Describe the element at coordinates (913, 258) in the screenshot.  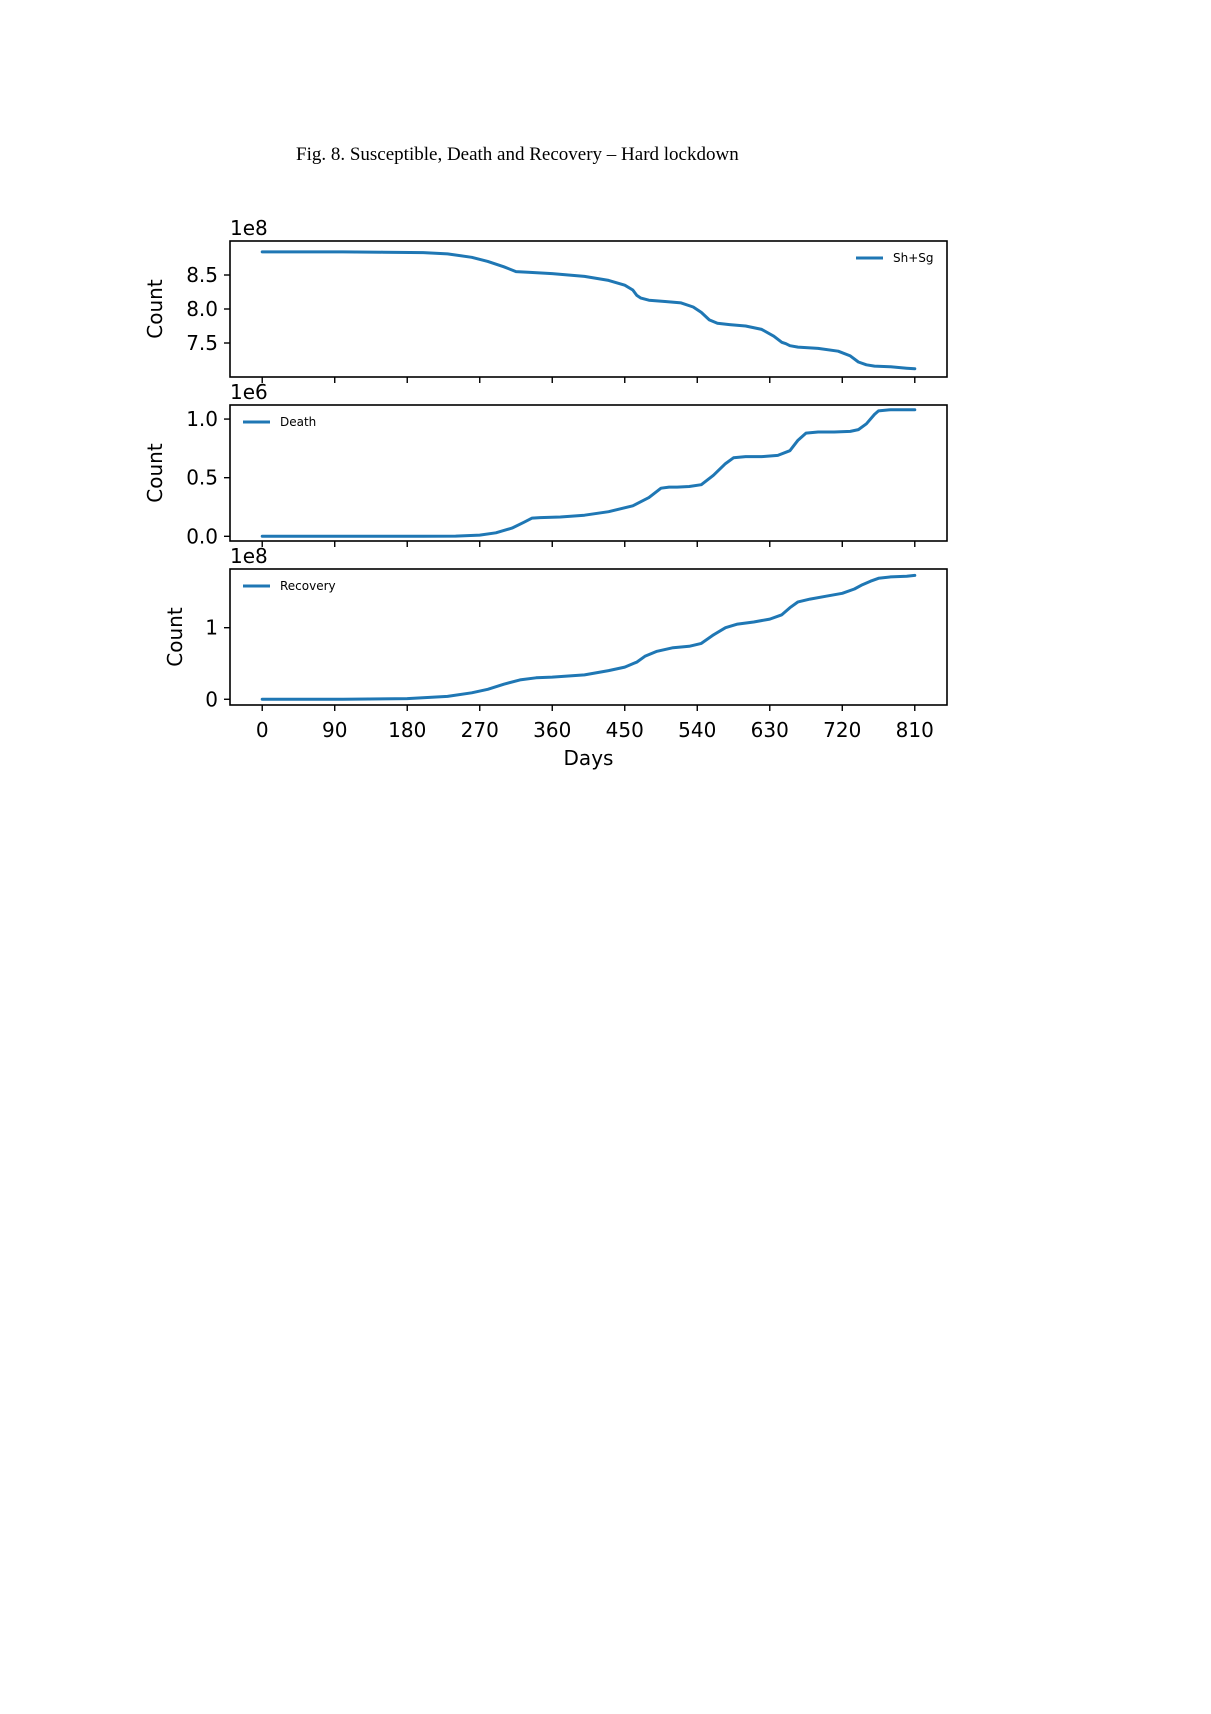
I see `legend-label: Sh+Sg` at that location.